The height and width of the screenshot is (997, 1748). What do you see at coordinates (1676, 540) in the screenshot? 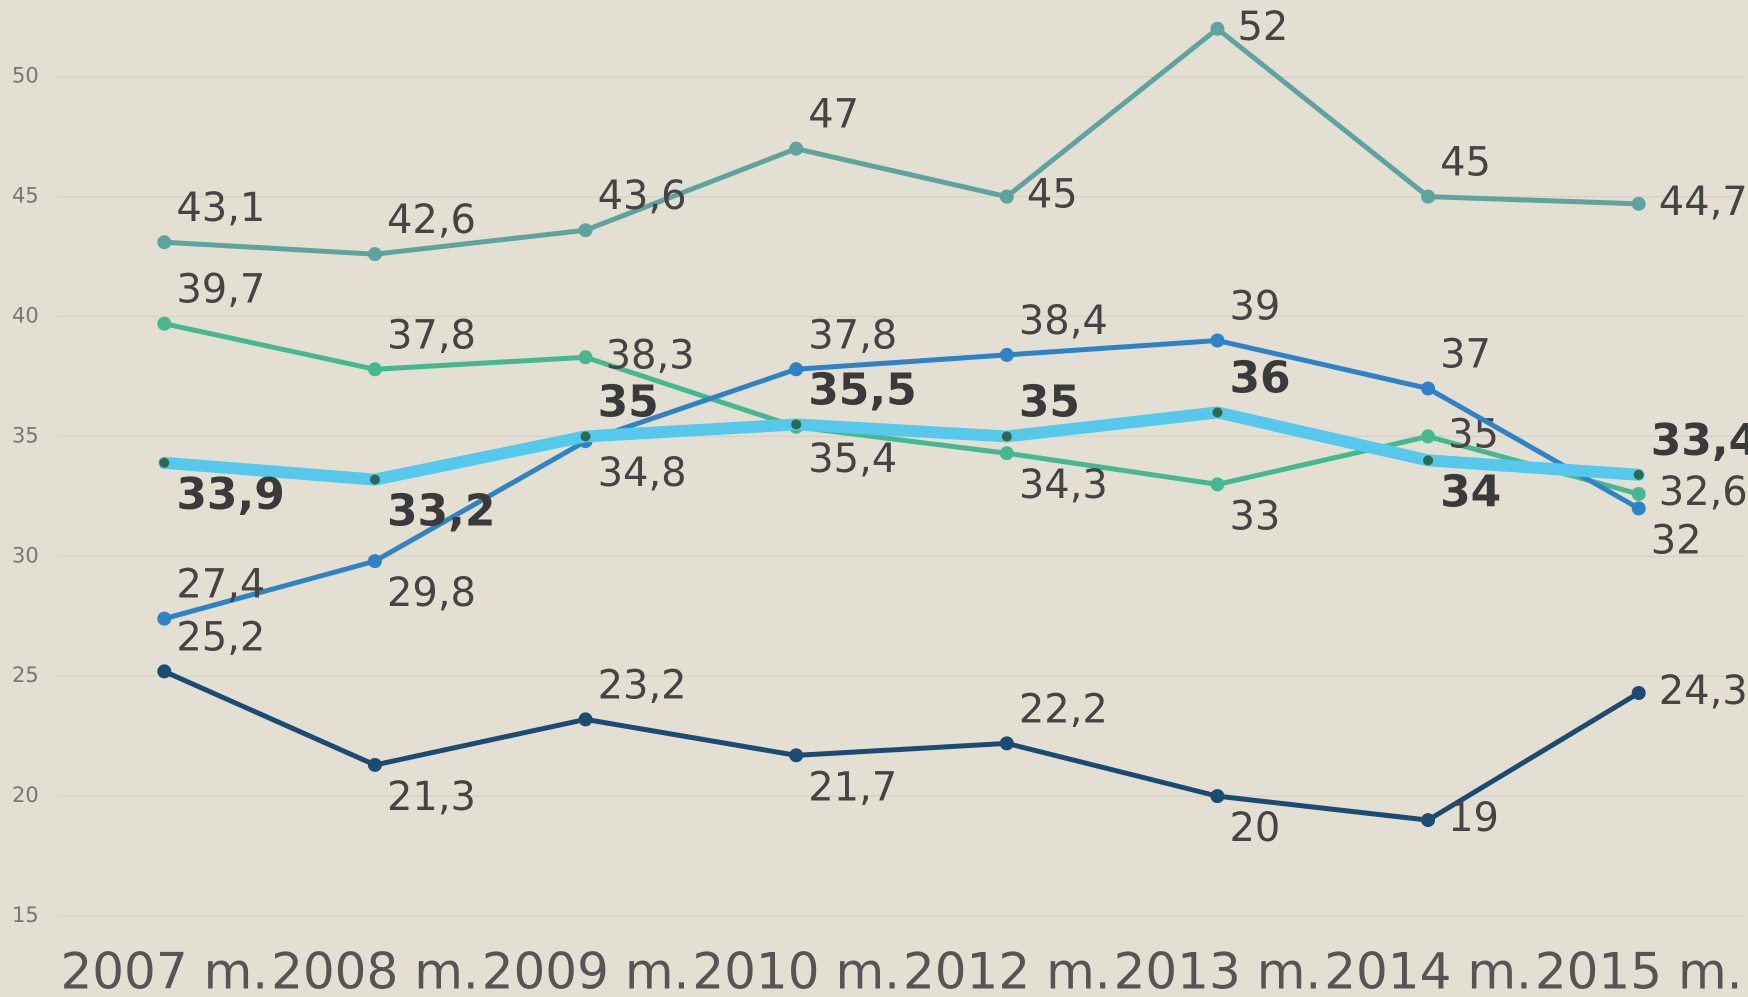
I see `data-label: 32` at bounding box center [1676, 540].